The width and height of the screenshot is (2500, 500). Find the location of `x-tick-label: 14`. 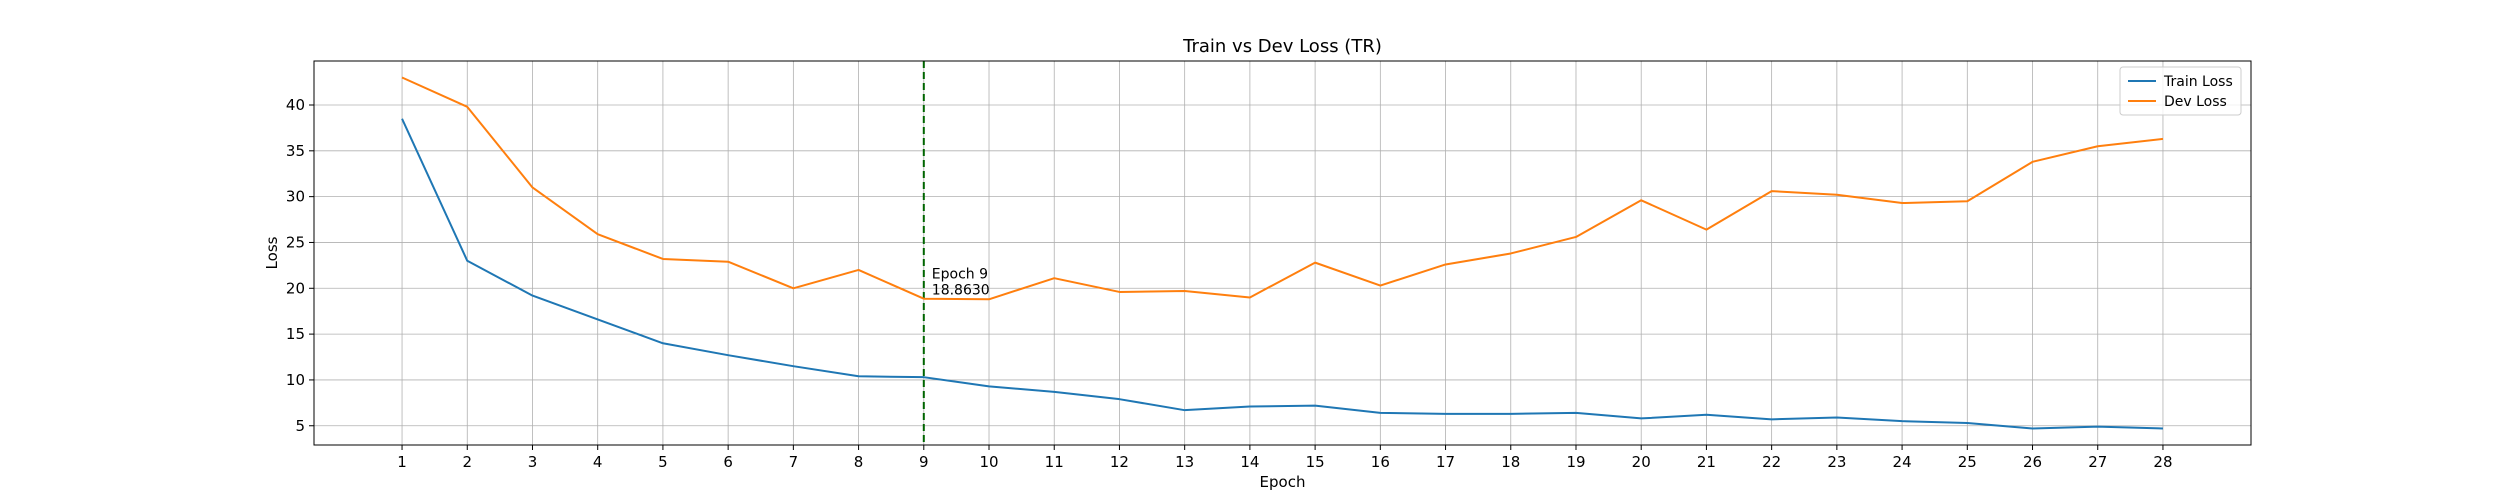

x-tick-label: 14 is located at coordinates (1249, 462).